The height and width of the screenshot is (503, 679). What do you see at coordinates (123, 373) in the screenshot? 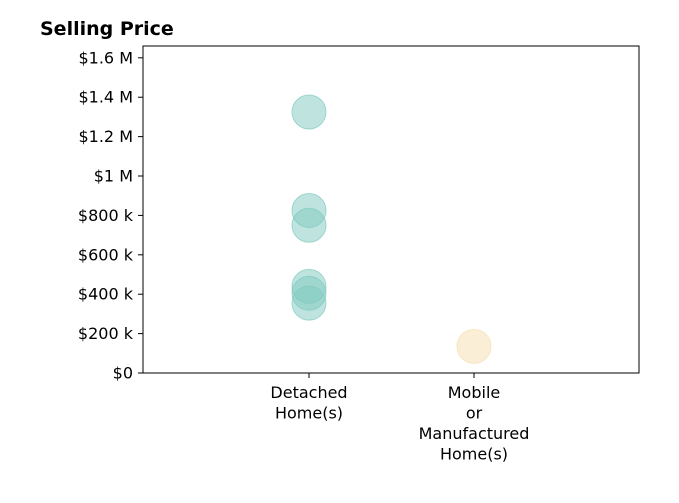
I see `y-tick-label: $0` at bounding box center [123, 373].